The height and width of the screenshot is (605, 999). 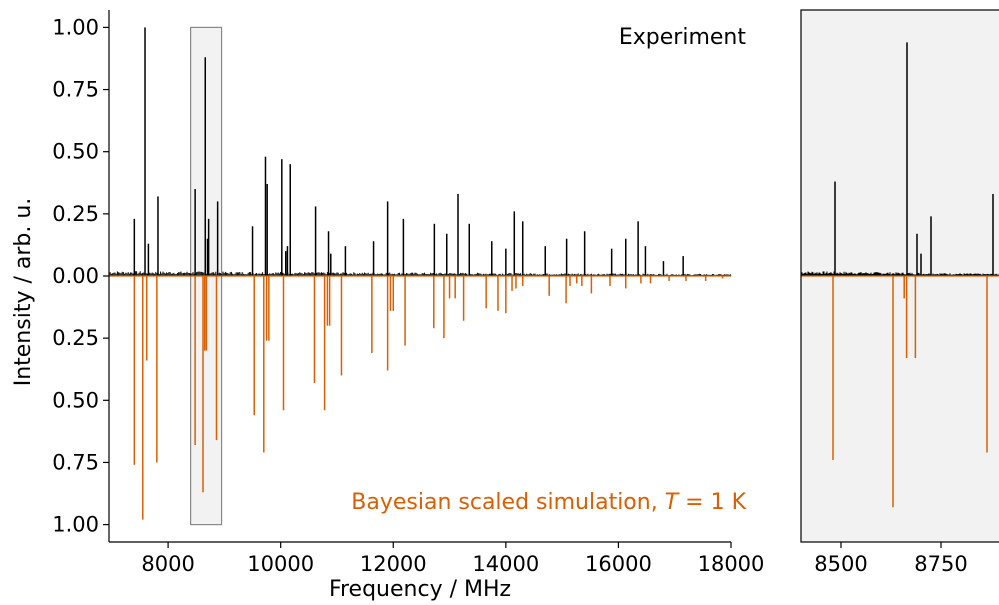 I want to click on inset-x-tick-label: 8500, so click(x=840, y=564).